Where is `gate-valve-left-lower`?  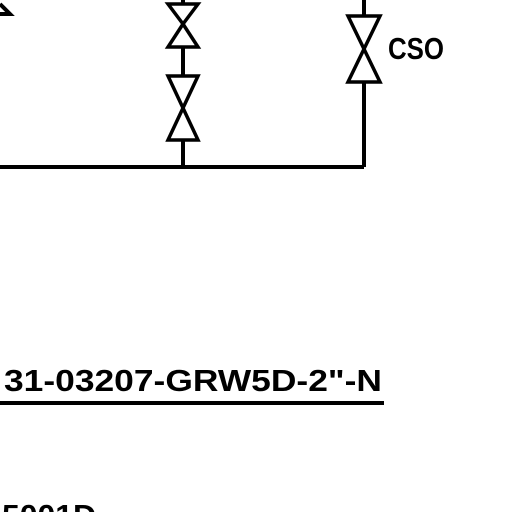
gate-valve-left-lower is located at coordinates (183, 108).